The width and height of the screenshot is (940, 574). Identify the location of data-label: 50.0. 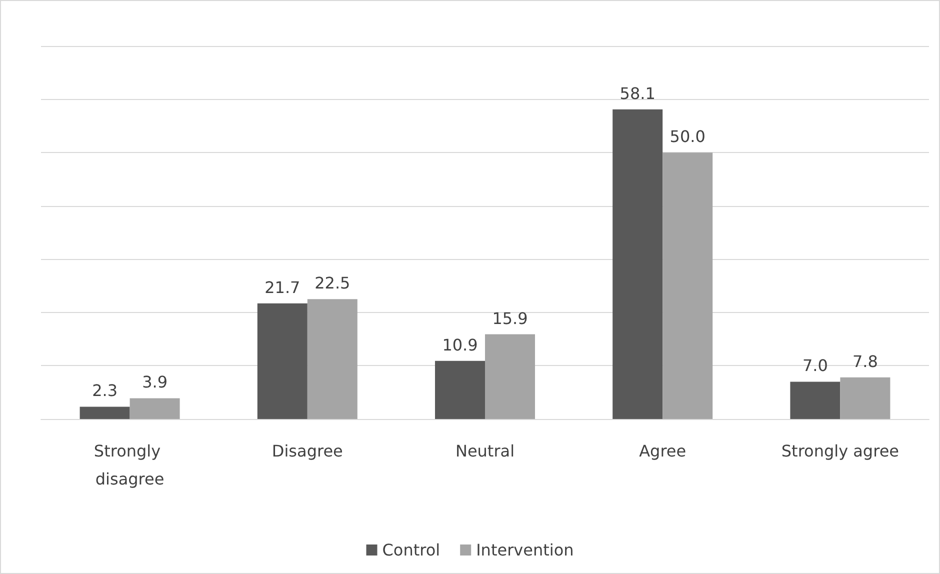
(688, 136).